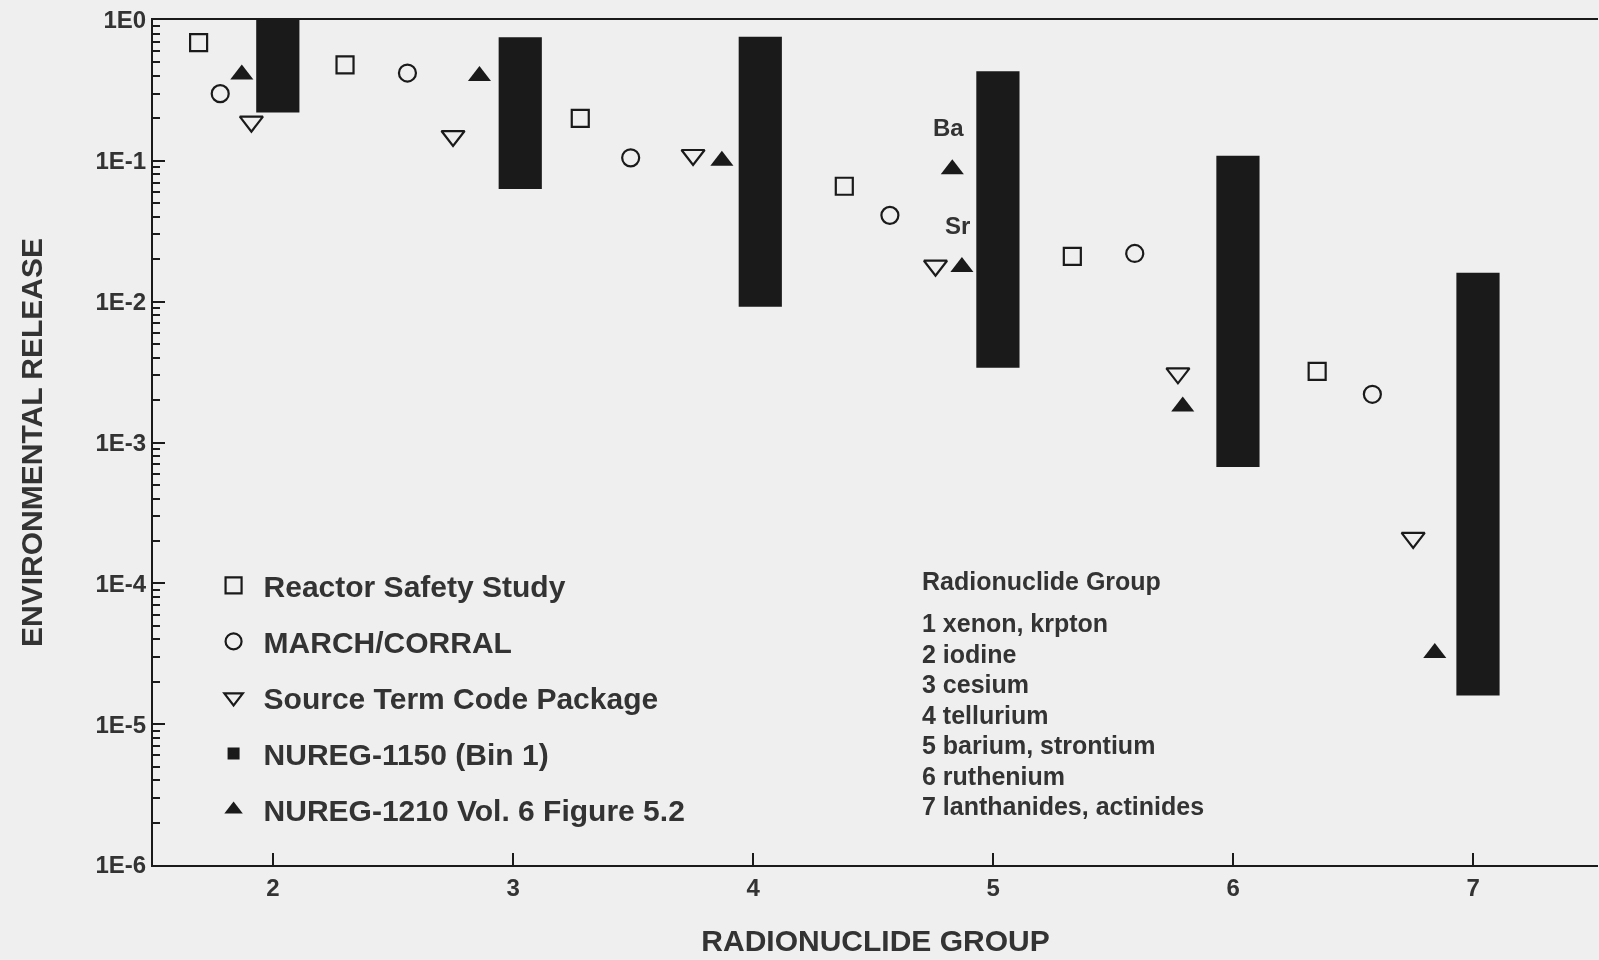  What do you see at coordinates (121, 302) in the screenshot?
I see `y-tick-label: 1E-2` at bounding box center [121, 302].